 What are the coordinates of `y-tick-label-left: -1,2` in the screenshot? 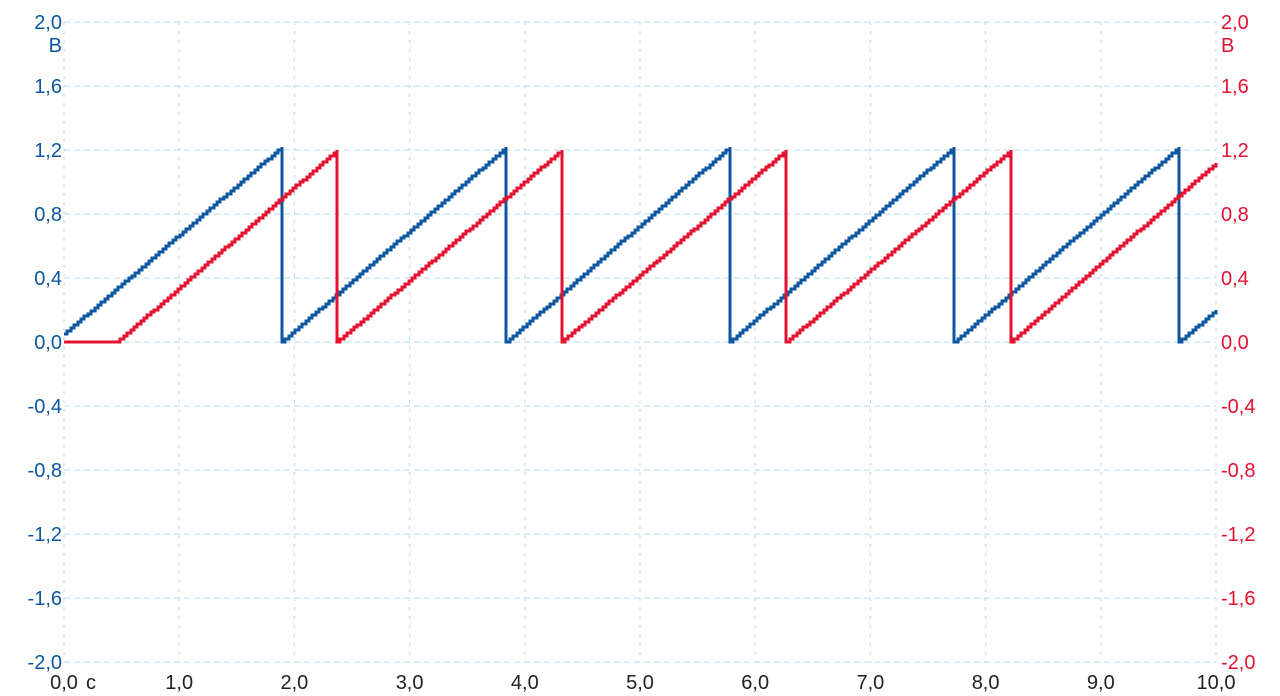 It's located at (45, 535).